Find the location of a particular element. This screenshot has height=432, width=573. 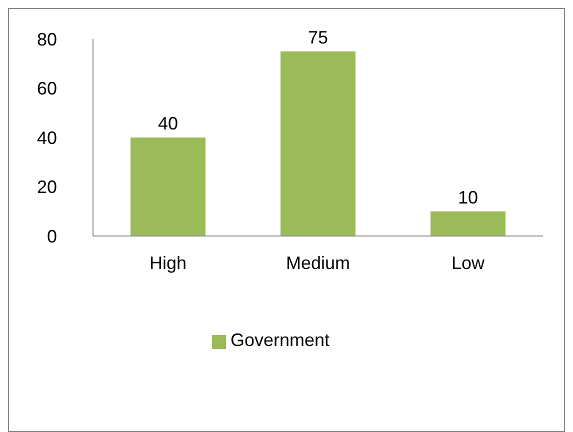

y-tick-label: 40 is located at coordinates (46, 138).